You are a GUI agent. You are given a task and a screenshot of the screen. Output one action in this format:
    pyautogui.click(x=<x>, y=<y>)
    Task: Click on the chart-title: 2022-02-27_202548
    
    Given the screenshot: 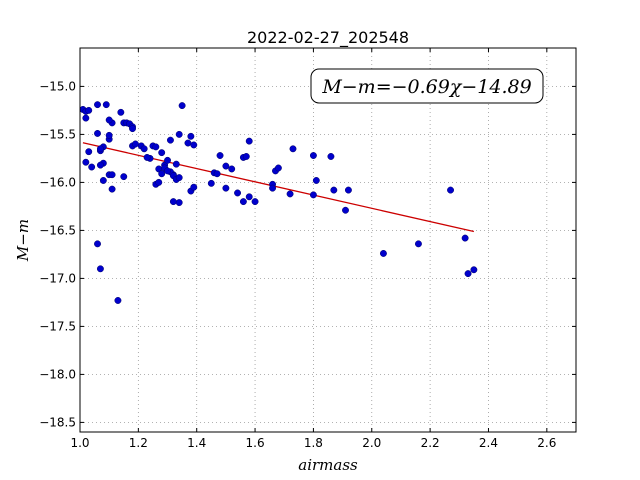 What is the action you would take?
    pyautogui.click(x=328, y=38)
    